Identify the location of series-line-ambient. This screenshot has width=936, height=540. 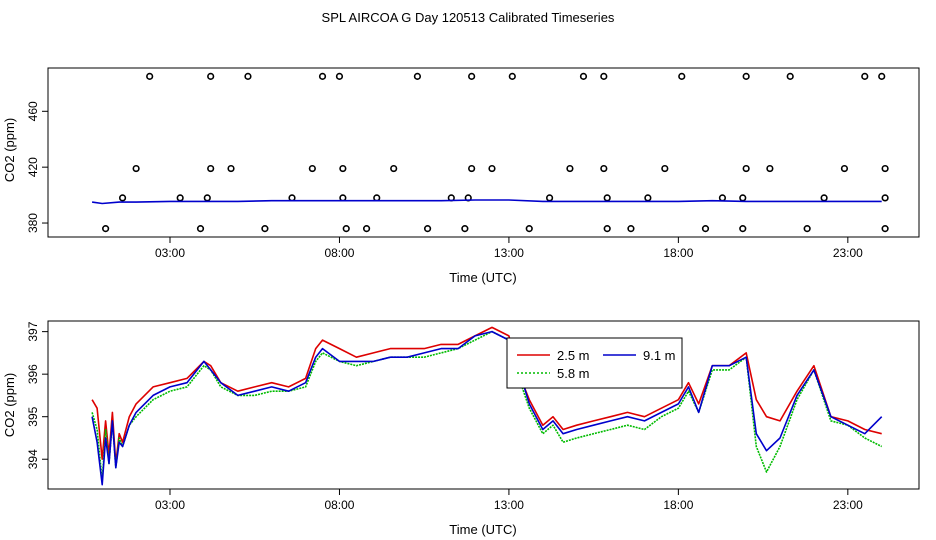
(486, 202).